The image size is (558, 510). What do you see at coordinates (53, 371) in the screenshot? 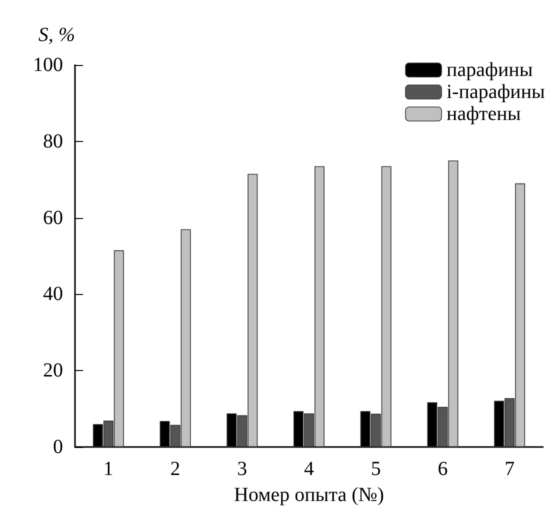
I see `y-tick-label: 20` at bounding box center [53, 371].